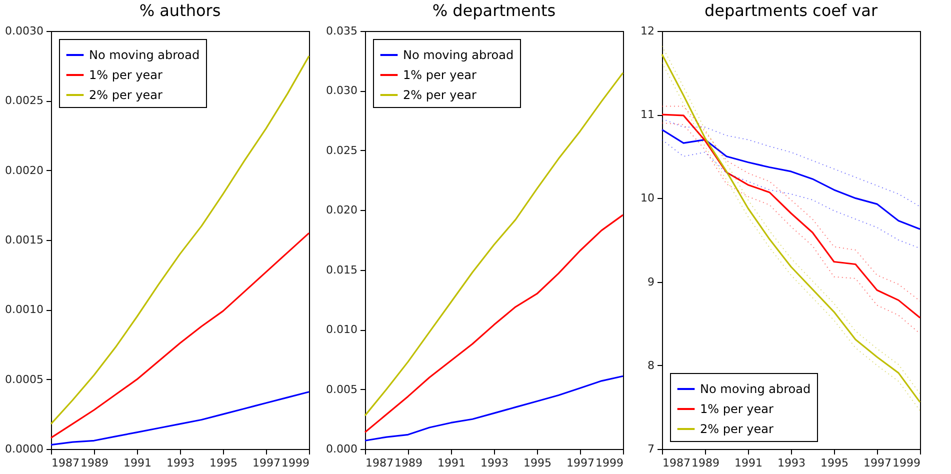 Image resolution: width=951 pixels, height=474 pixels. What do you see at coordinates (791, 10) in the screenshot?
I see `chart-title: departments coef var` at bounding box center [791, 10].